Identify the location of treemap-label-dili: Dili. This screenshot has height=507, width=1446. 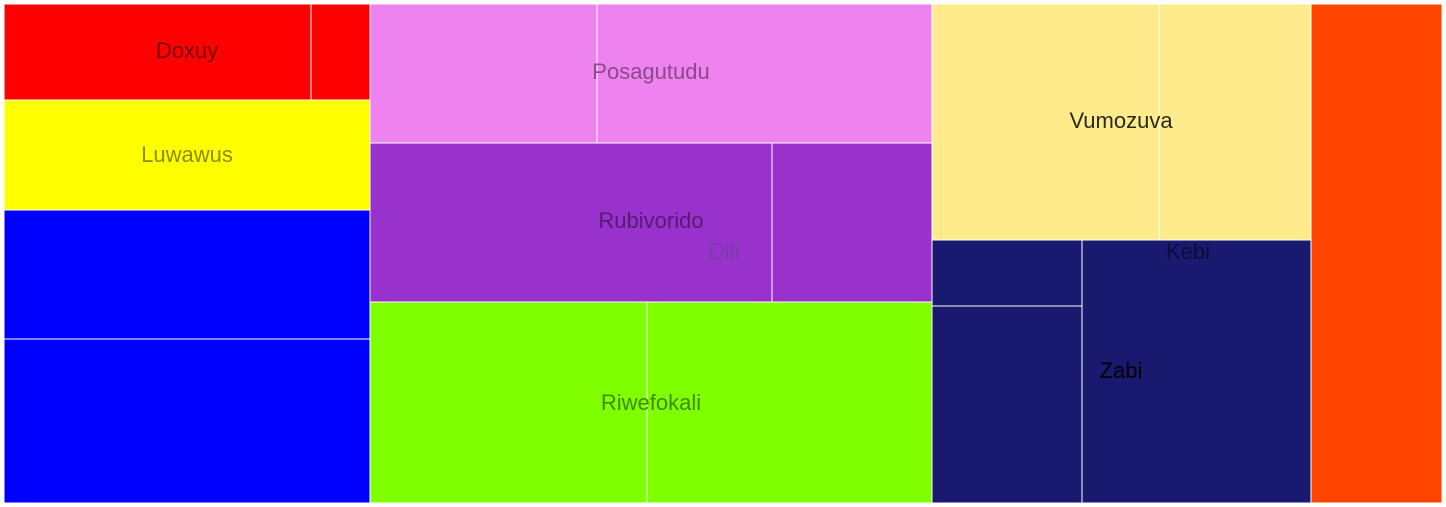
(724, 251).